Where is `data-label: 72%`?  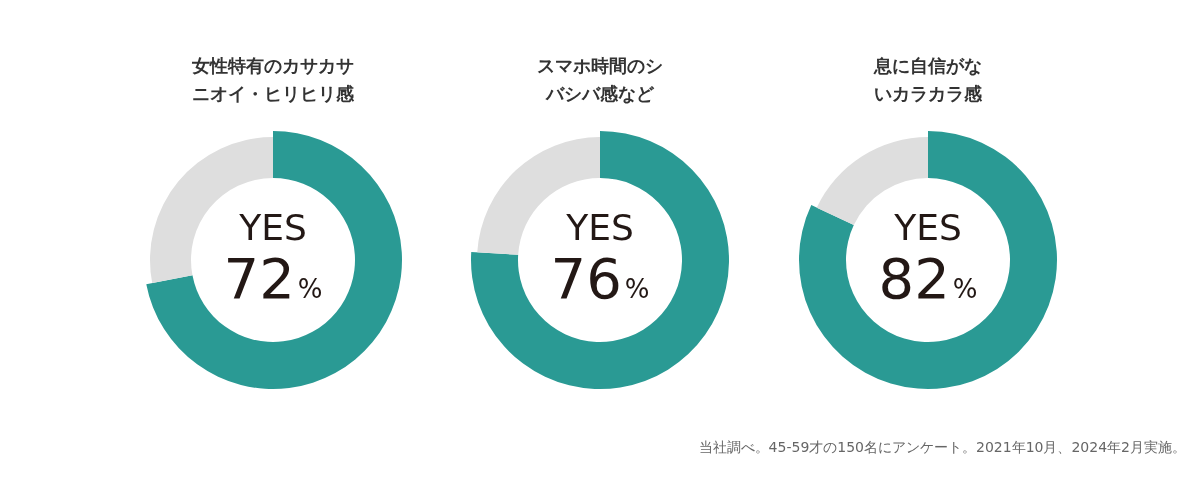
data-label: 72% is located at coordinates (273, 278).